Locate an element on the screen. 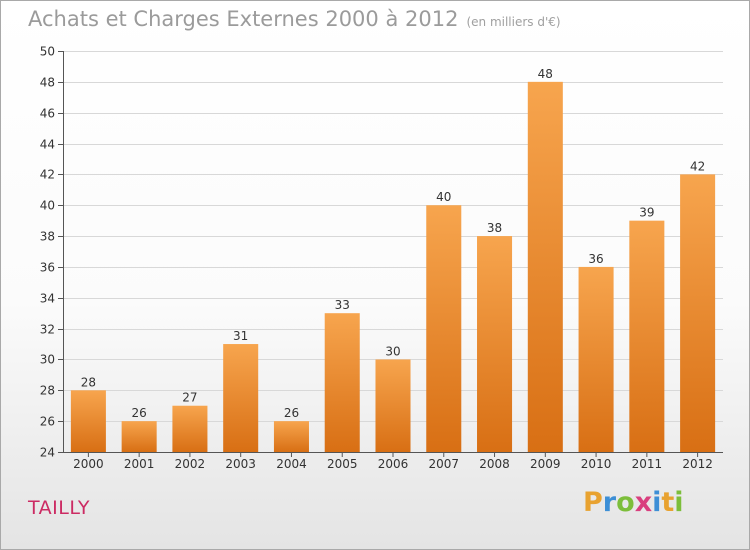  bar-2001 is located at coordinates (139, 436).